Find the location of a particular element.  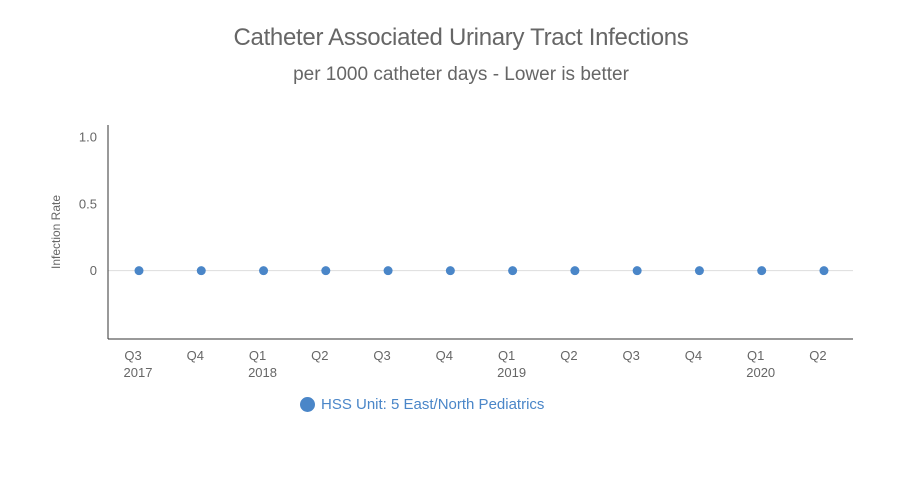

legend: HSS Unit: 5 East/North Pediatrics is located at coordinates (422, 404).